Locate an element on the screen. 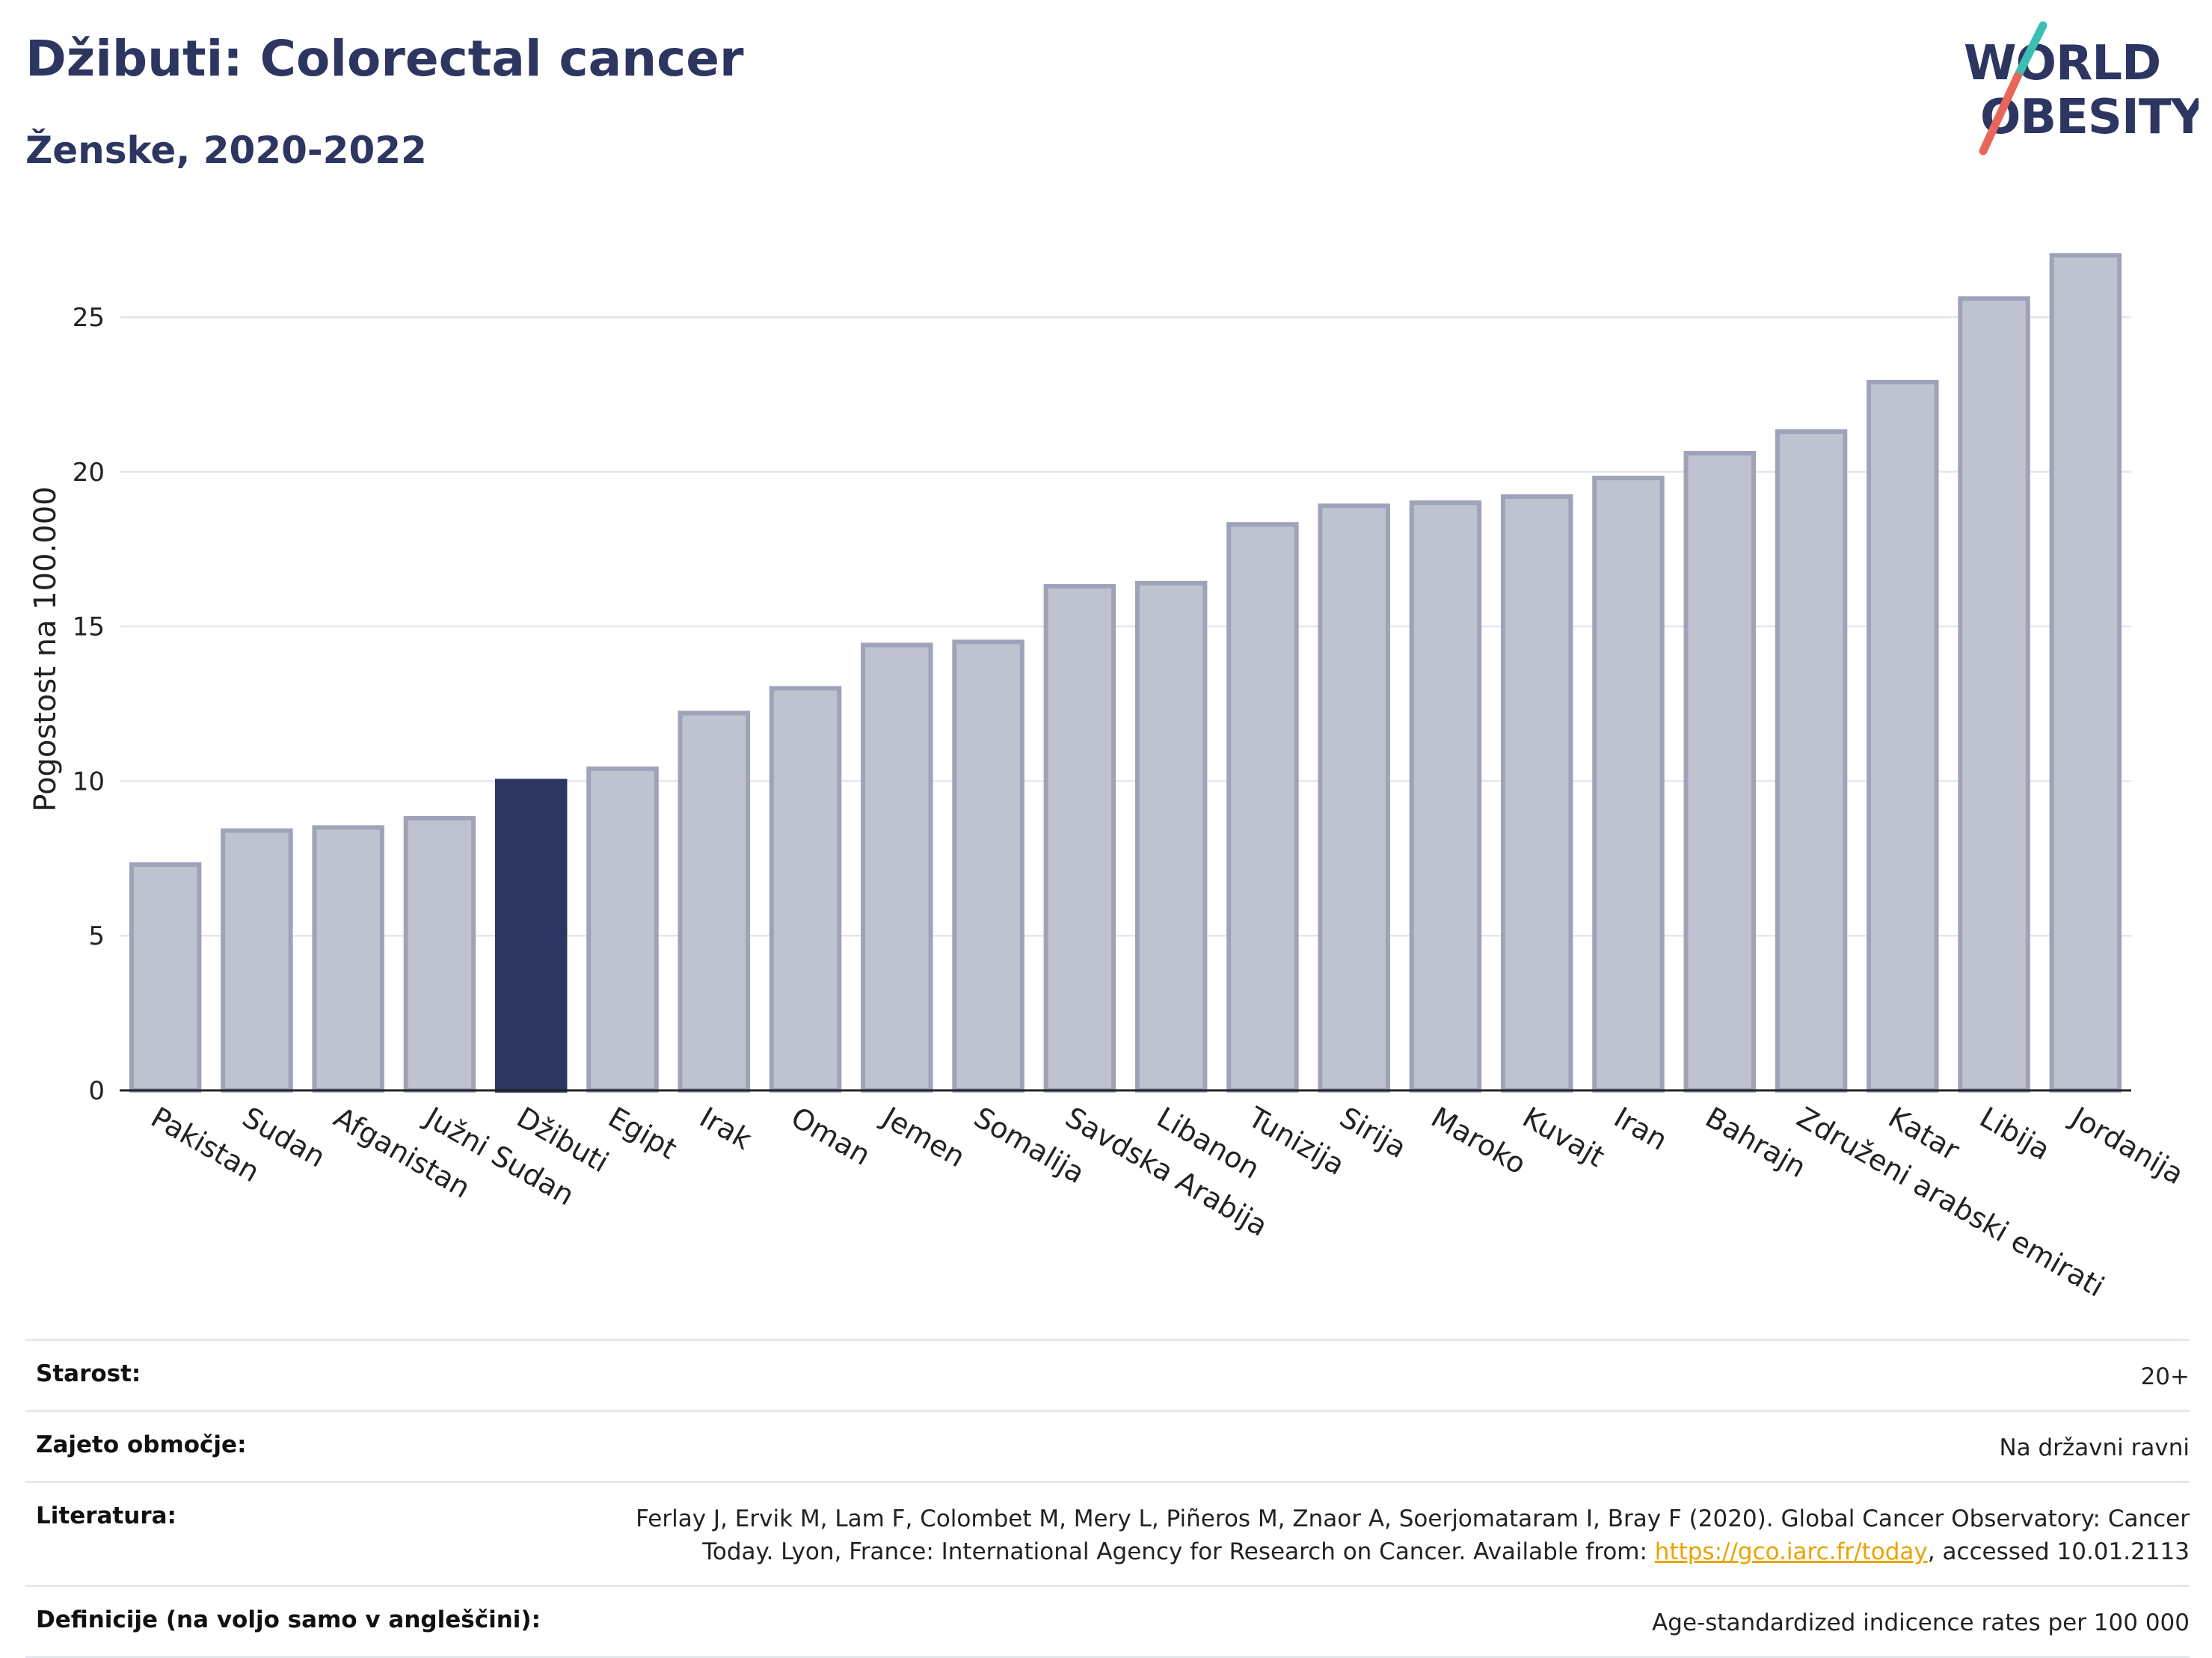 The height and width of the screenshot is (1658, 2212). y-tick-label: 5 is located at coordinates (96, 936).